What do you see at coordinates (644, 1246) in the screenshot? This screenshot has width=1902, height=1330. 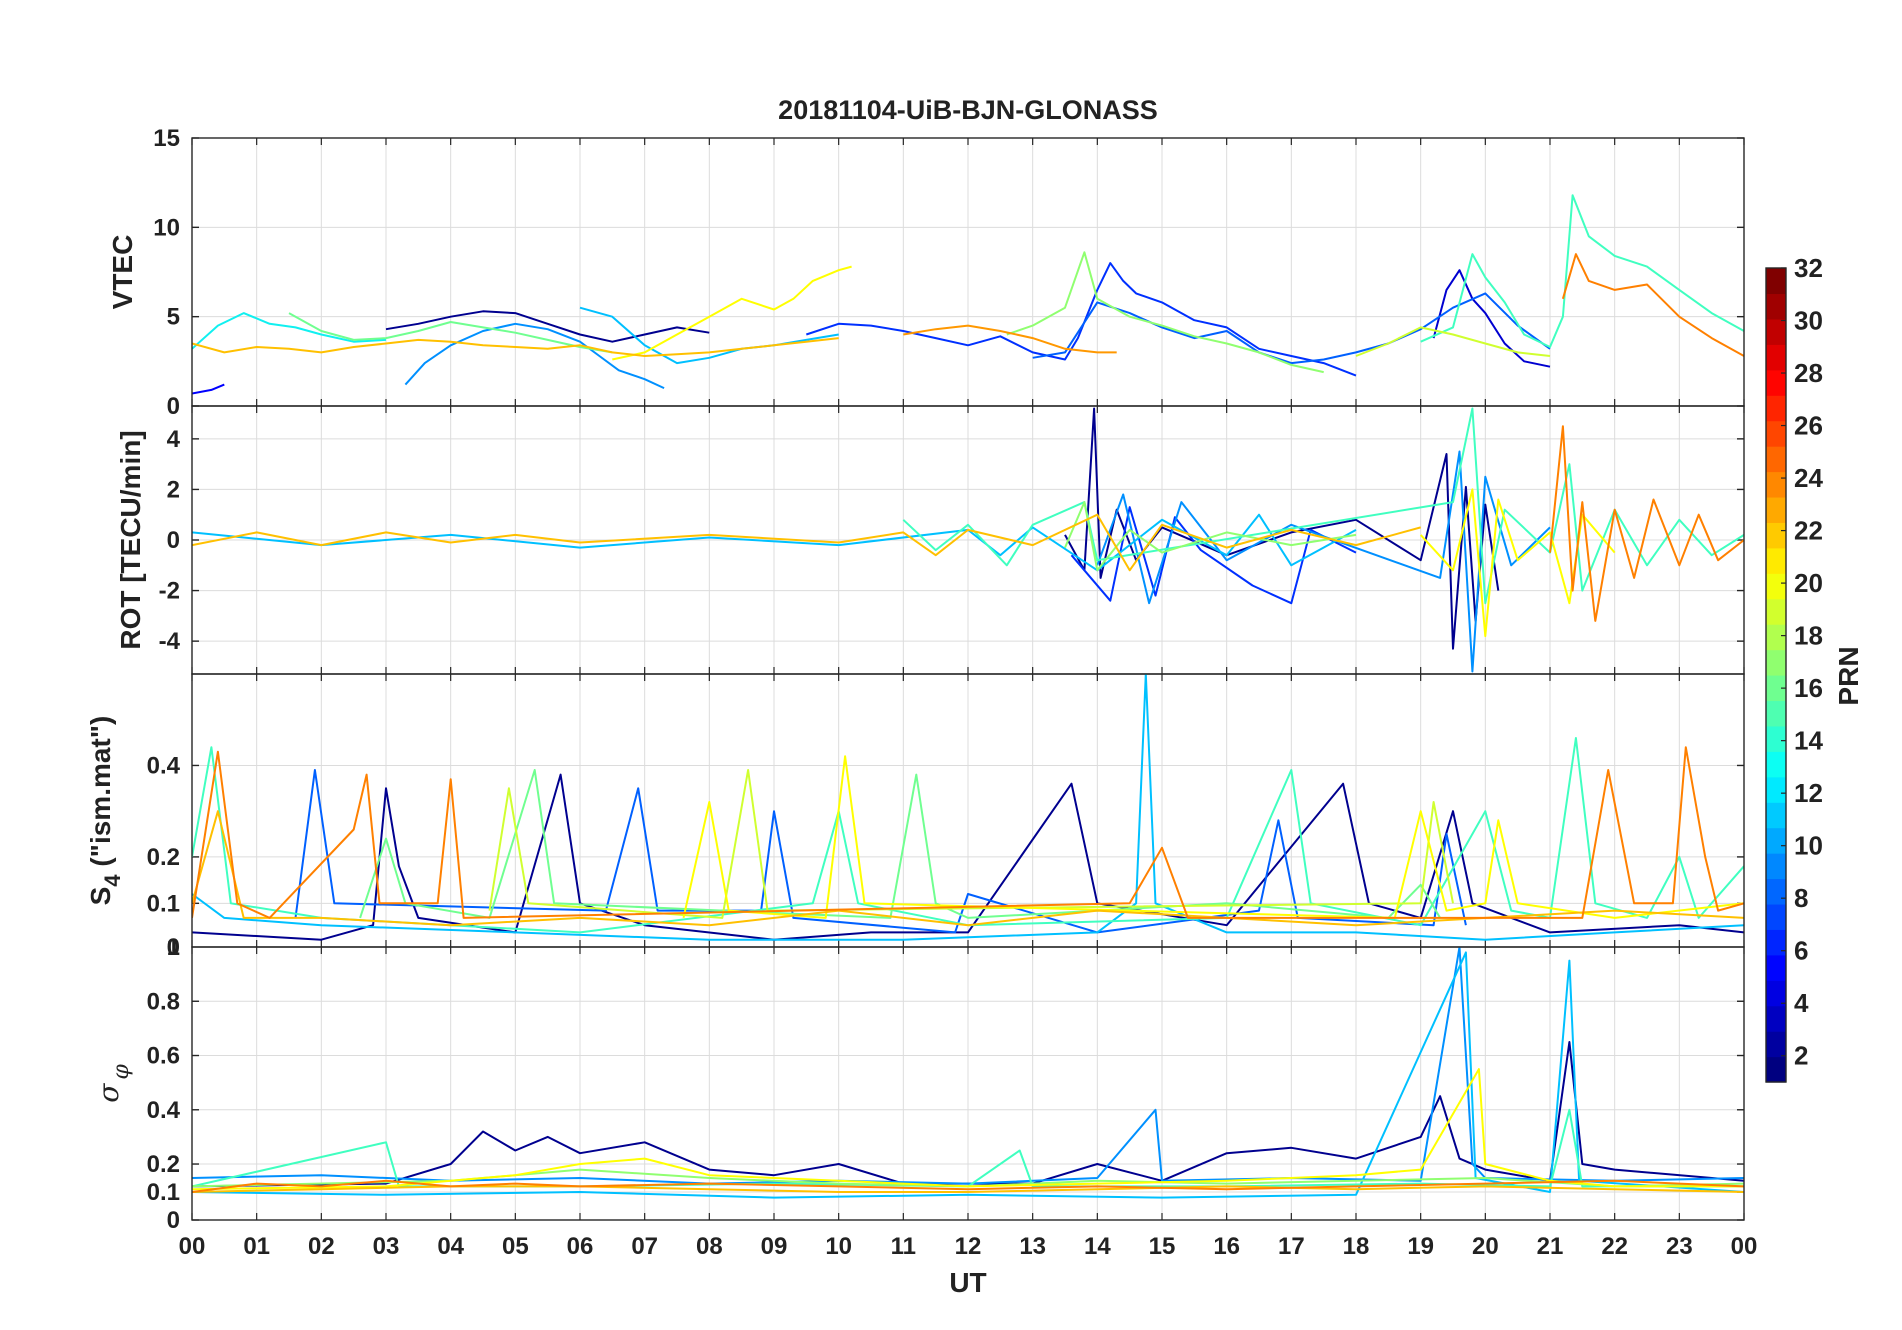 I see `x-tick-label: 07` at bounding box center [644, 1246].